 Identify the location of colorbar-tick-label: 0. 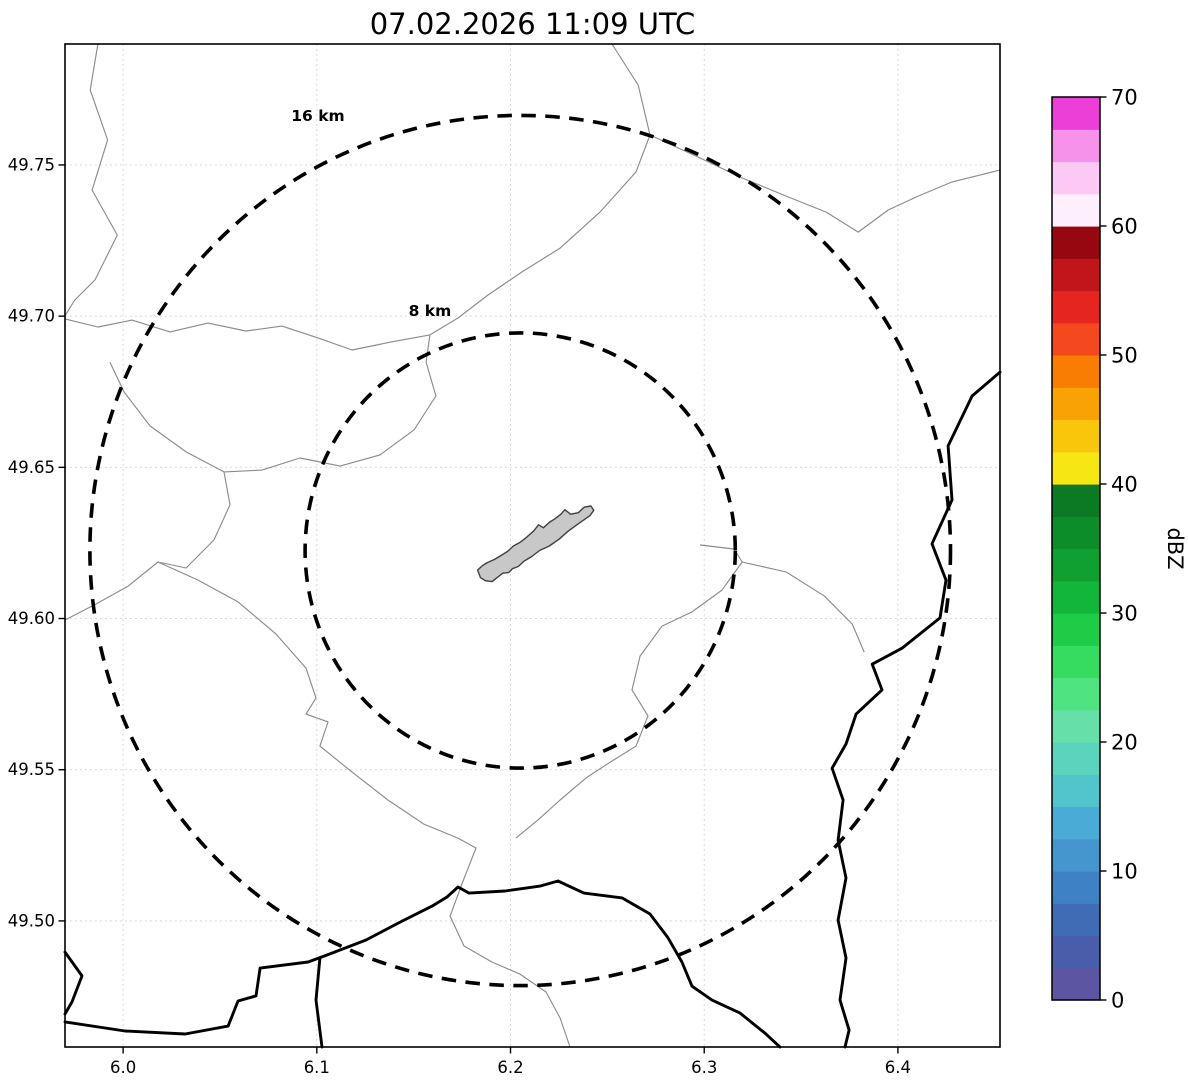
(1117, 1001).